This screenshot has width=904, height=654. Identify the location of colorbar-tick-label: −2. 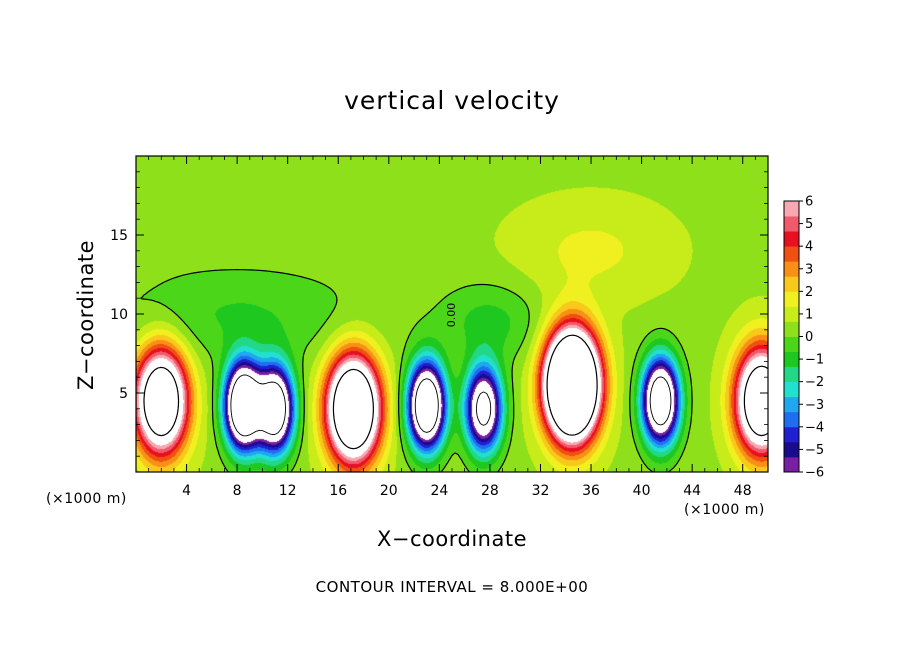
(814, 382).